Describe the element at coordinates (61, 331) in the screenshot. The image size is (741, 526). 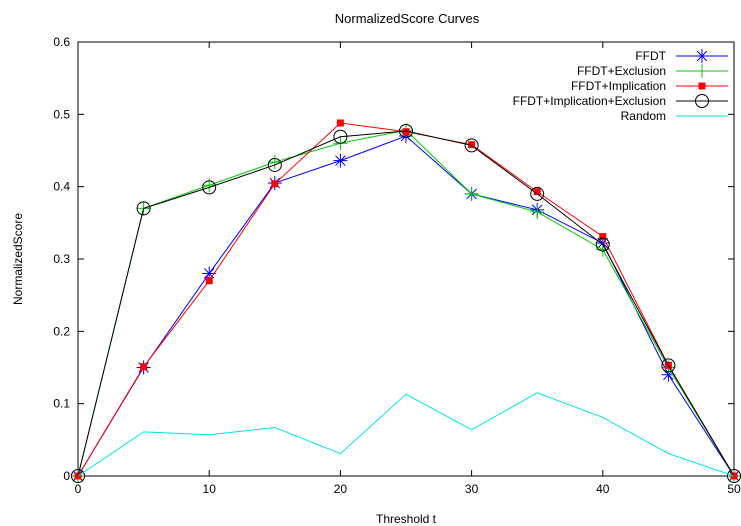
I see `y-tick-label: 0.2` at that location.